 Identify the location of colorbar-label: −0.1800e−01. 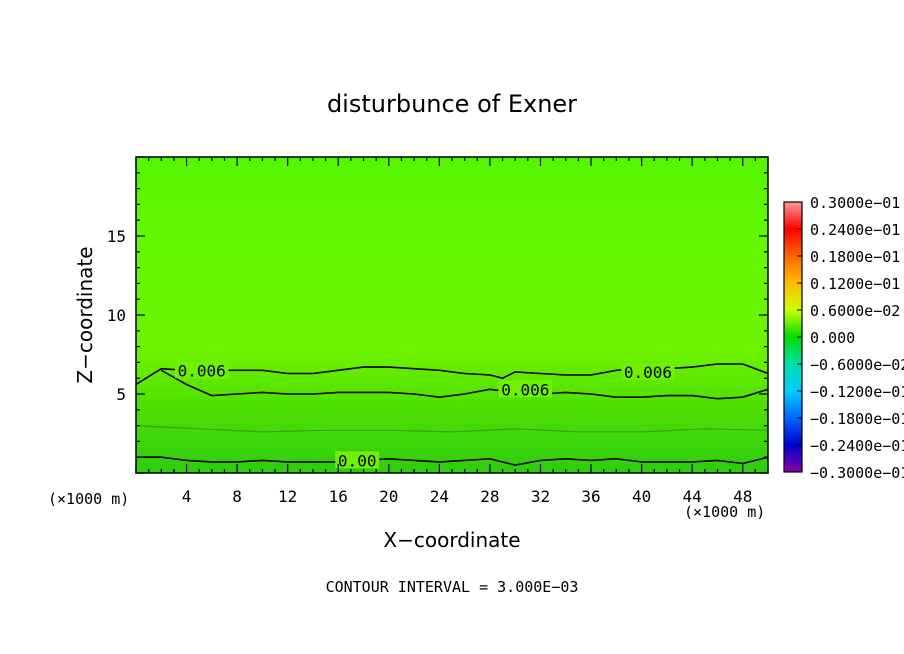
(857, 419).